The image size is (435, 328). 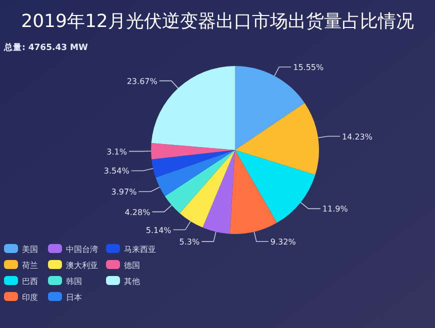 What do you see at coordinates (82, 249) in the screenshot?
I see `legend-label: 中国台湾` at bounding box center [82, 249].